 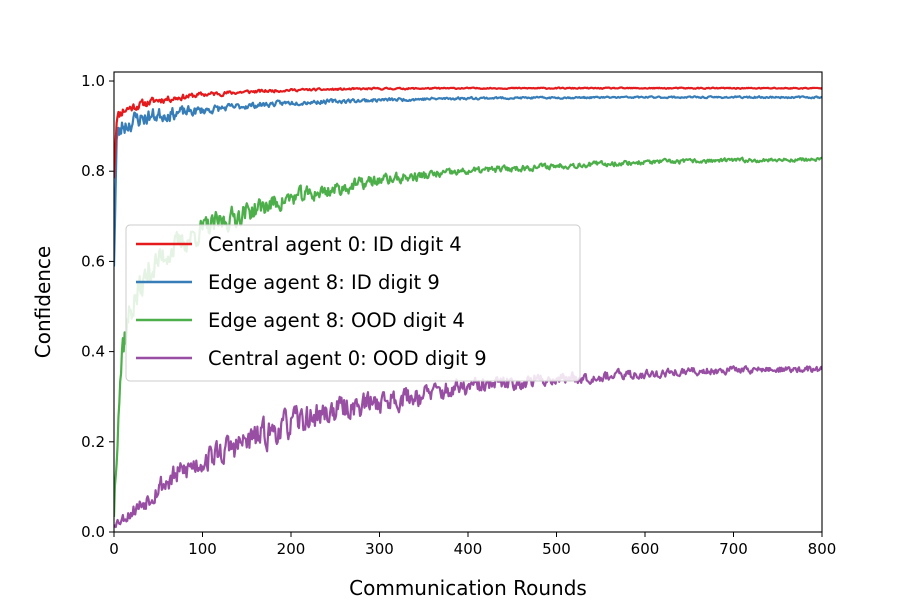 I want to click on x-tick-label: 800, so click(x=822, y=549).